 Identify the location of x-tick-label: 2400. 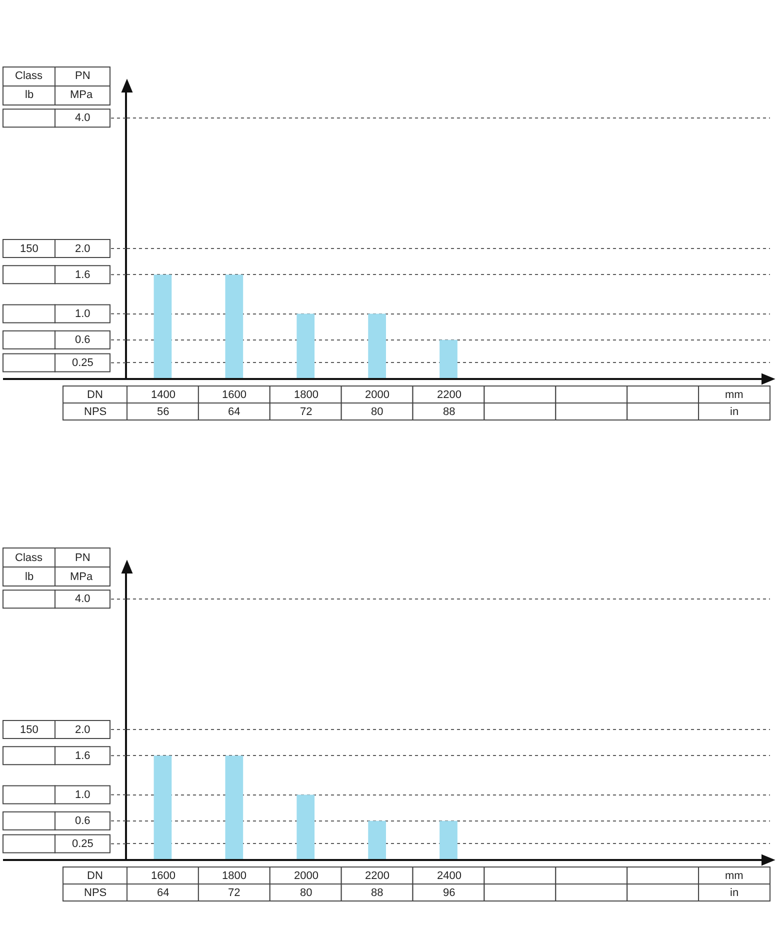
(449, 876).